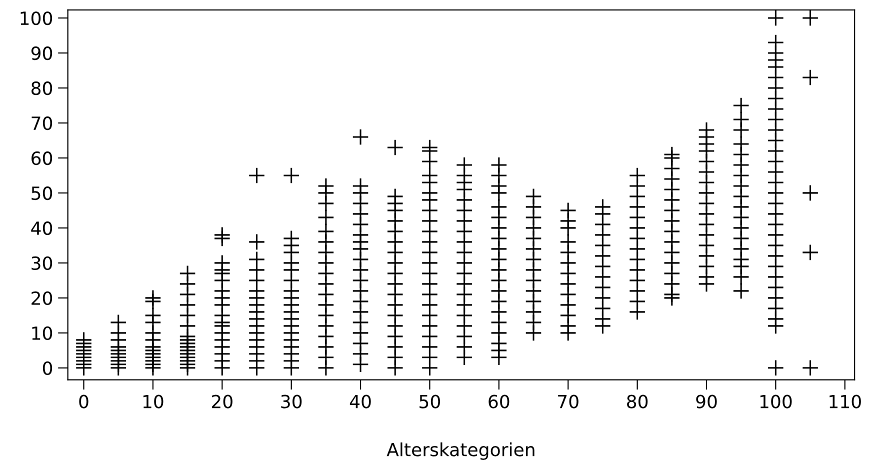 This screenshot has height=473, width=881. I want to click on y-tick-label: 70, so click(42, 123).